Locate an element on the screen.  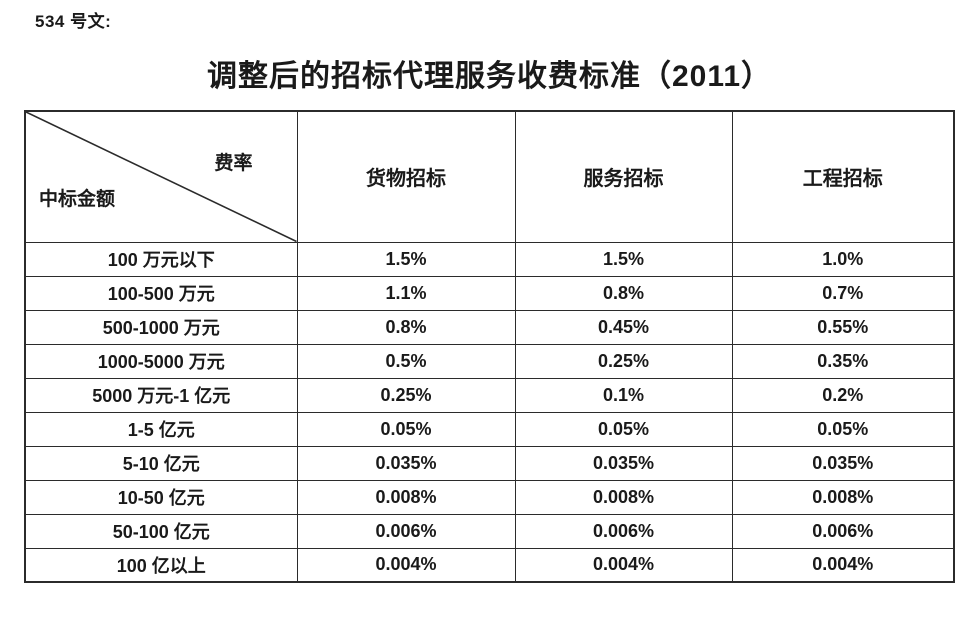
fee-cell: 0.2% is located at coordinates (843, 395).